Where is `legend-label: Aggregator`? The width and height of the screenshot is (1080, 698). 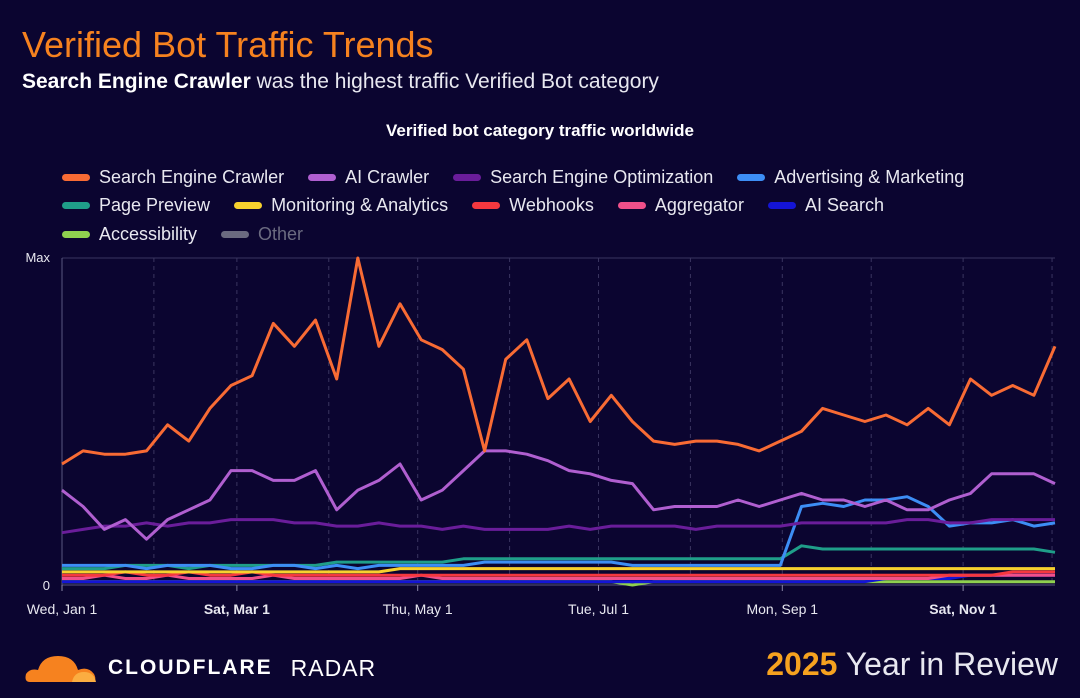 legend-label: Aggregator is located at coordinates (699, 205).